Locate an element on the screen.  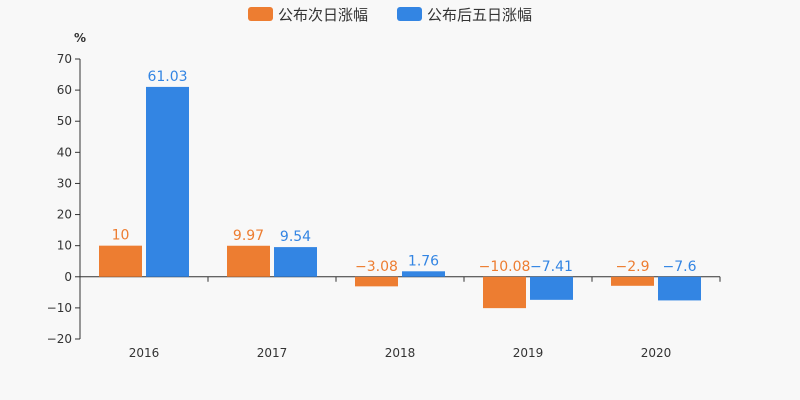
data-label: −3.08 is located at coordinates (376, 267).